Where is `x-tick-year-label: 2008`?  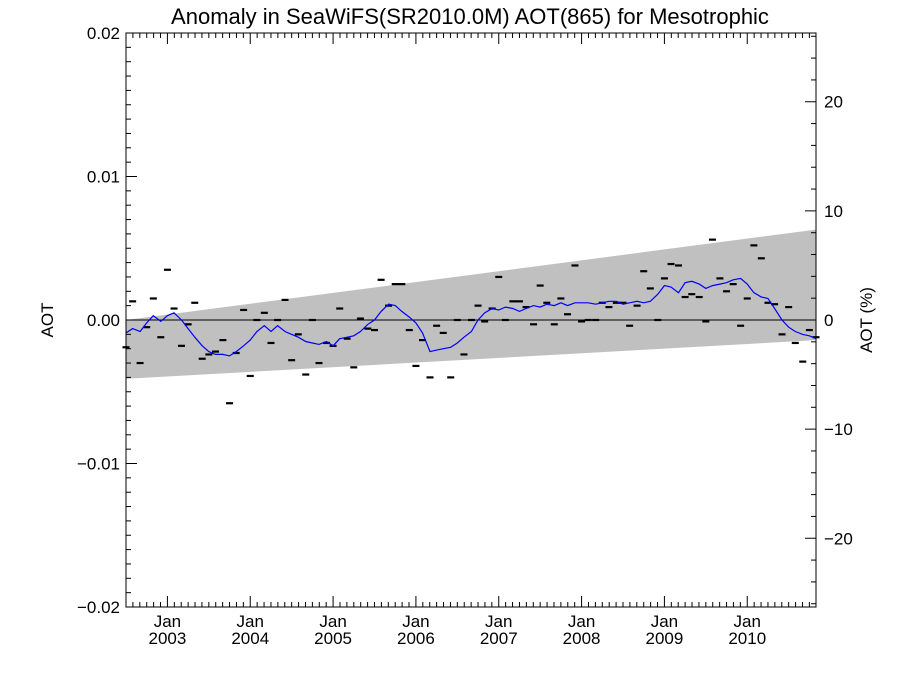 x-tick-year-label: 2008 is located at coordinates (582, 638).